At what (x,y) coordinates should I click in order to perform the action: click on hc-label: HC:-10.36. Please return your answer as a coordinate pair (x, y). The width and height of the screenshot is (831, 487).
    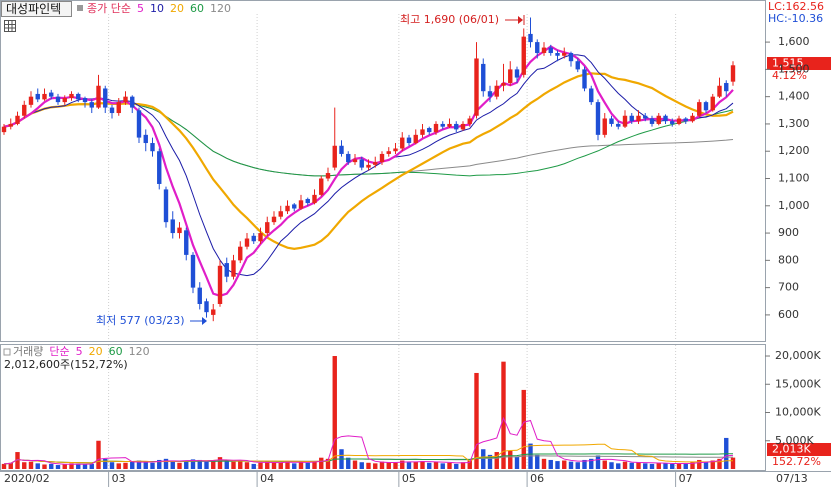
    Looking at the image, I should click on (795, 18).